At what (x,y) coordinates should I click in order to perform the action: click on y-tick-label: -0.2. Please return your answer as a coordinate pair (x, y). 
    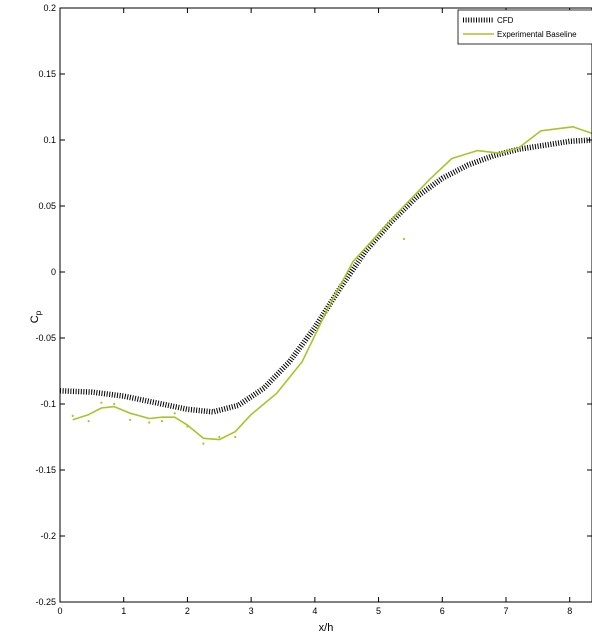
    Looking at the image, I should click on (48, 536).